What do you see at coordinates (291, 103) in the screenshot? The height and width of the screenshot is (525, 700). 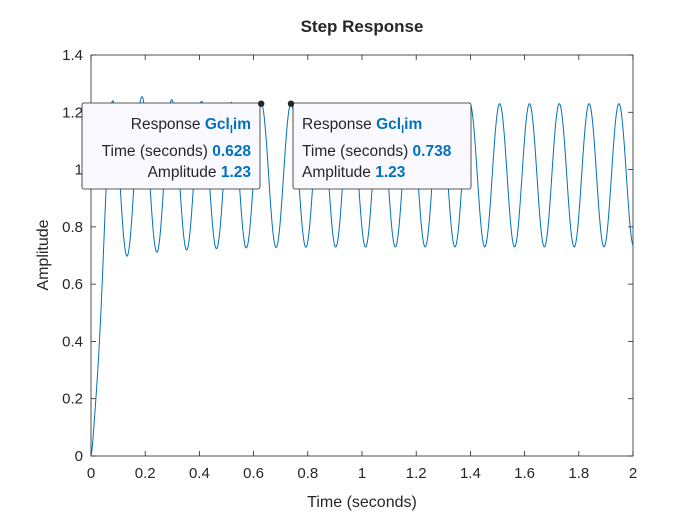 I see `datatip-2-marker` at bounding box center [291, 103].